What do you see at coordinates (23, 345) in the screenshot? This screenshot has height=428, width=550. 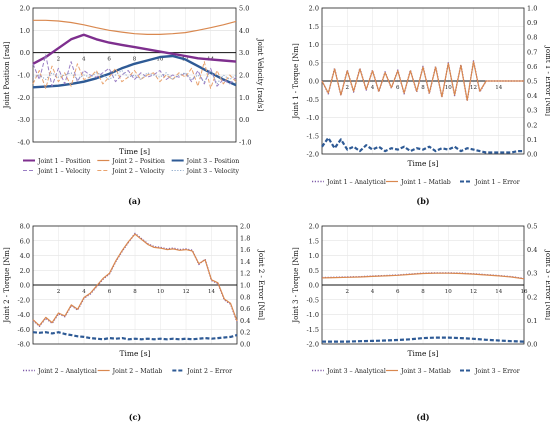 I see `y-tick-label: -8.0` at bounding box center [23, 345].